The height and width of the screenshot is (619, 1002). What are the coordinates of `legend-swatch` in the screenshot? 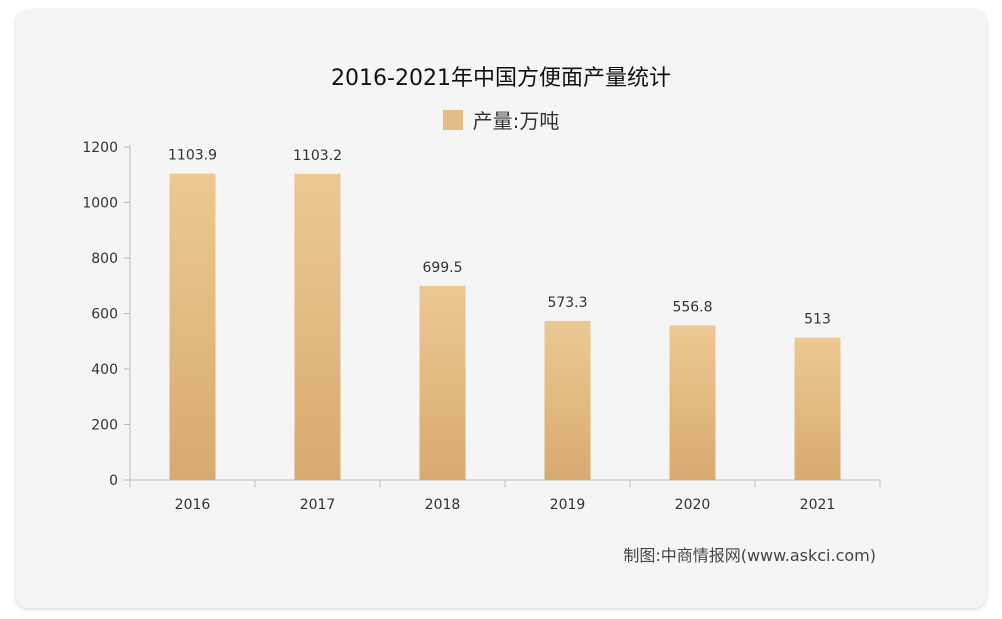 It's located at (452, 119).